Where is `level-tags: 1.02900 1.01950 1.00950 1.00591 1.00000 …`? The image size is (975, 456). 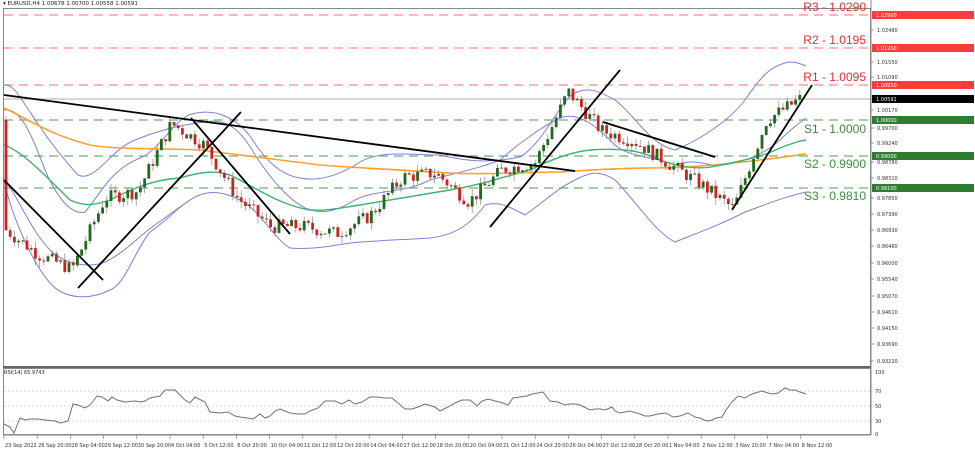
level-tags: 1.02900 1.01950 1.00950 1.00591 1.00000 … is located at coordinates (923, 101).